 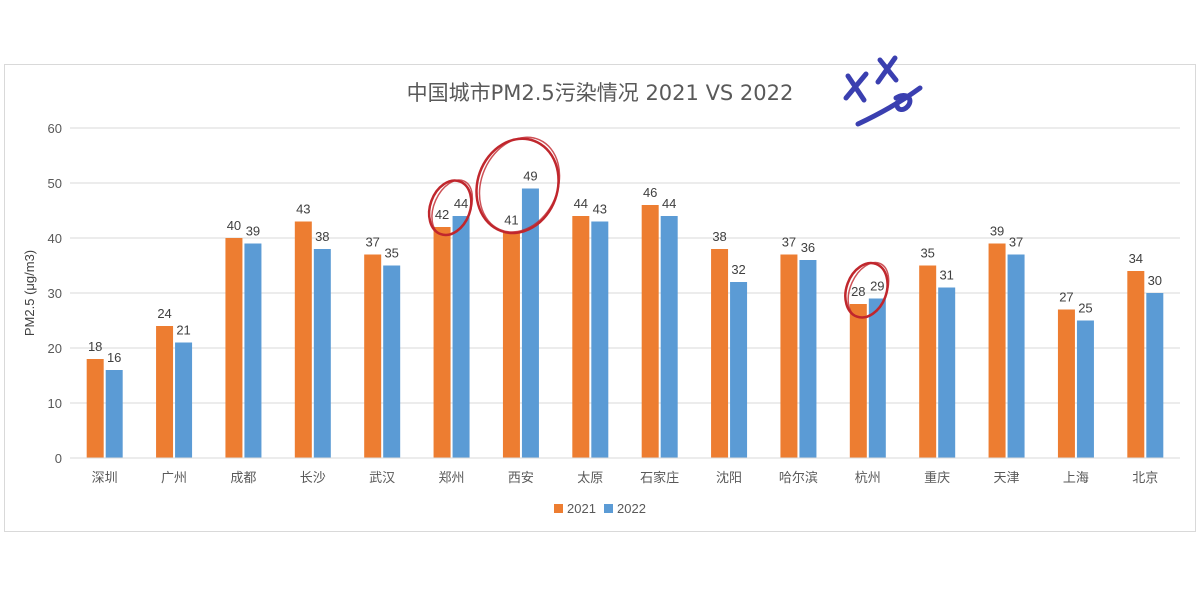 I want to click on data-label: 30, so click(x=1155, y=280).